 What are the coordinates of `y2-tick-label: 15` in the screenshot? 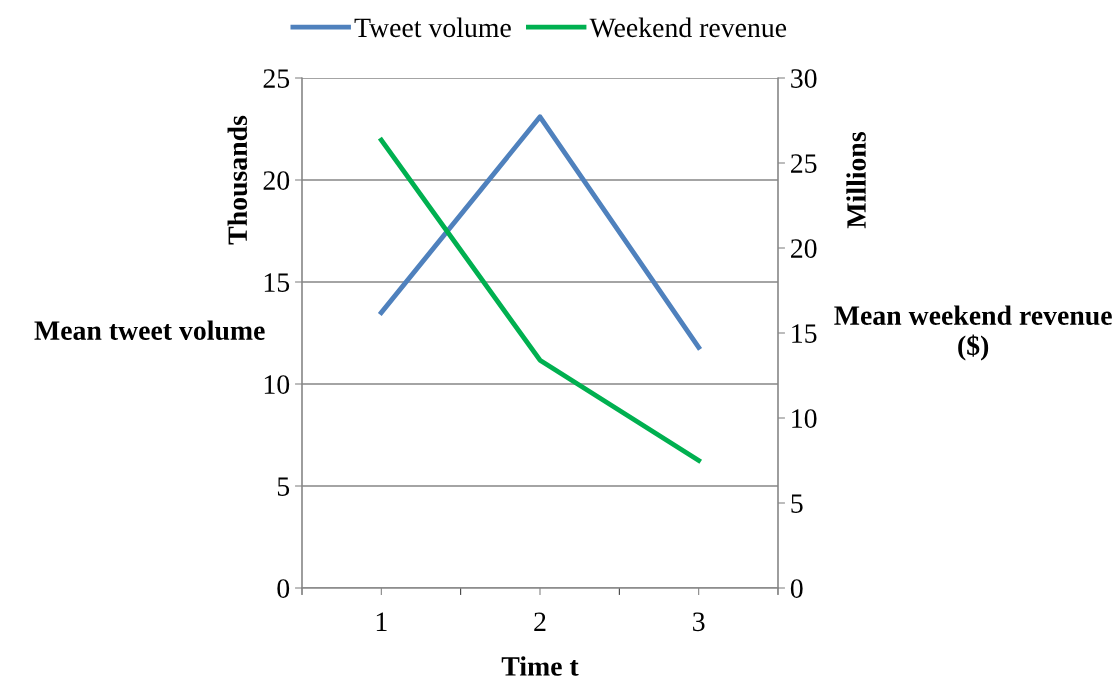 It's located at (804, 333).